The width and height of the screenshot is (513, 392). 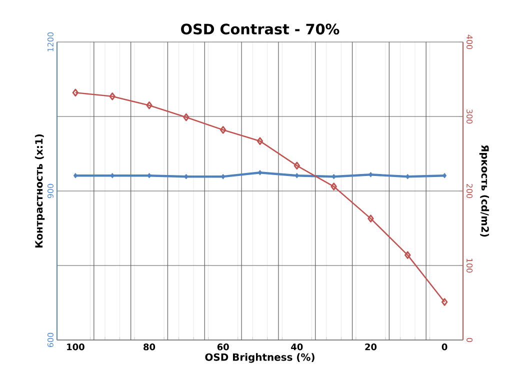 I want to click on x-tick-label: 60, so click(x=223, y=347).